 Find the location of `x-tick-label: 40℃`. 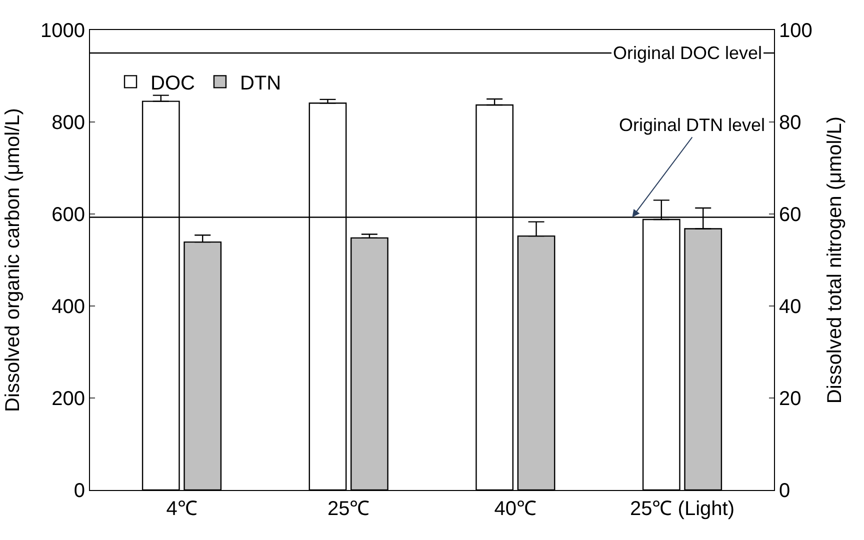

x-tick-label: 40℃ is located at coordinates (515, 509).